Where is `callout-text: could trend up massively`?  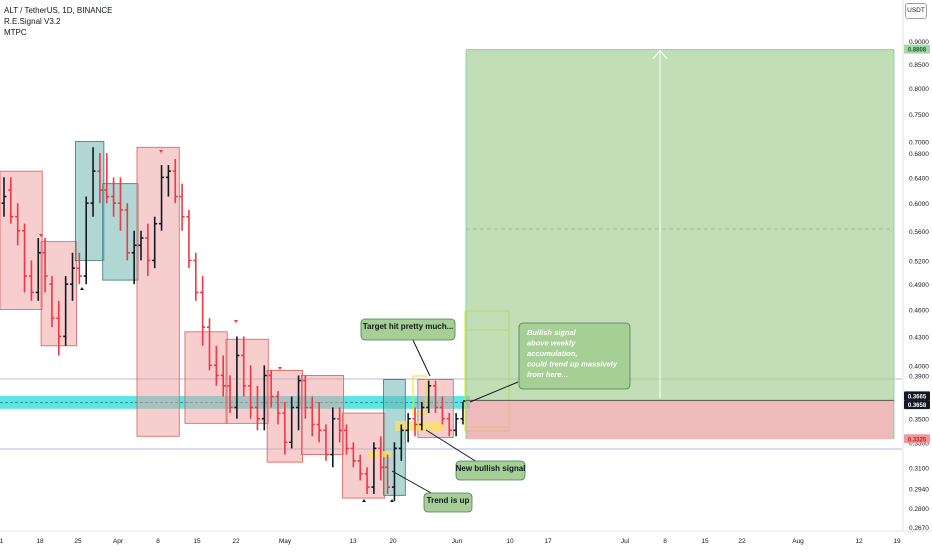
callout-text: could trend up massively is located at coordinates (572, 364).